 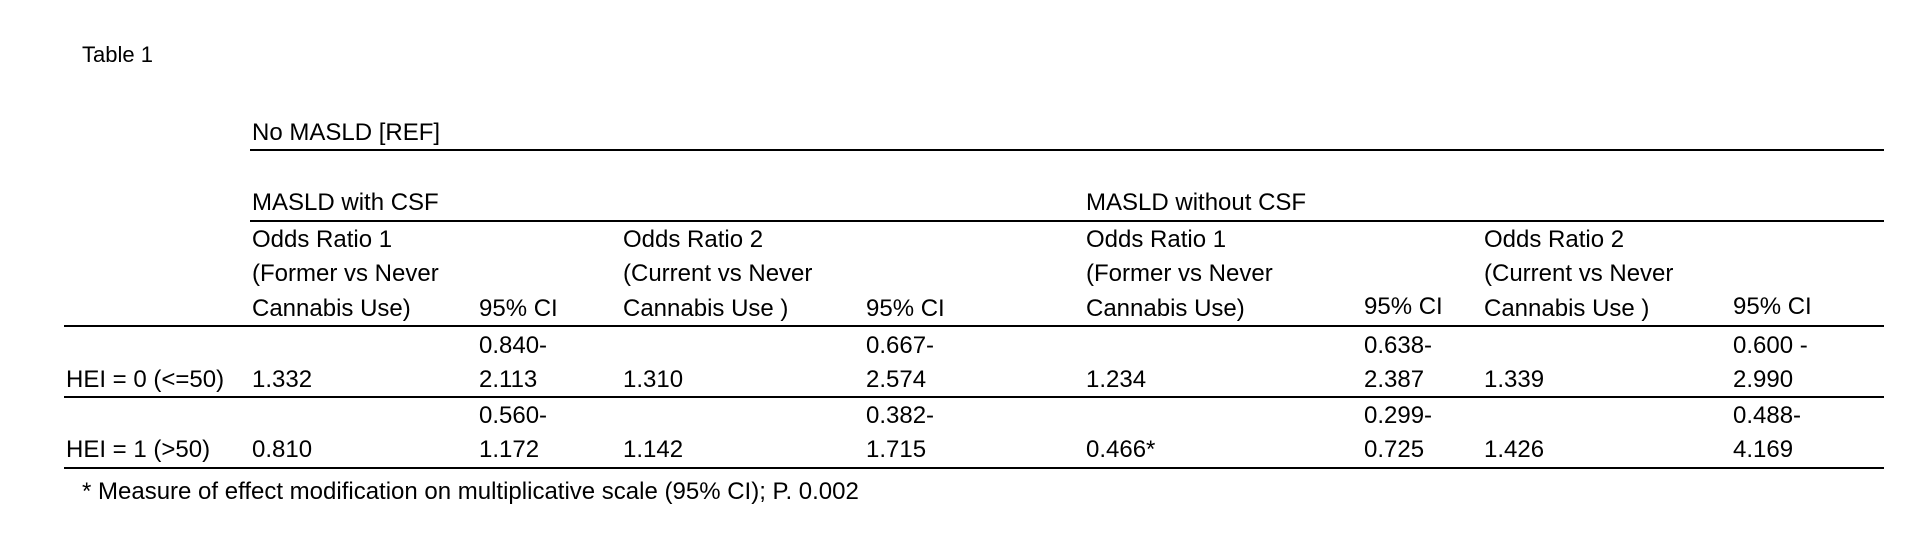 What do you see at coordinates (1514, 449) in the screenshot?
I see `or2-without-csf: 1.426` at bounding box center [1514, 449].